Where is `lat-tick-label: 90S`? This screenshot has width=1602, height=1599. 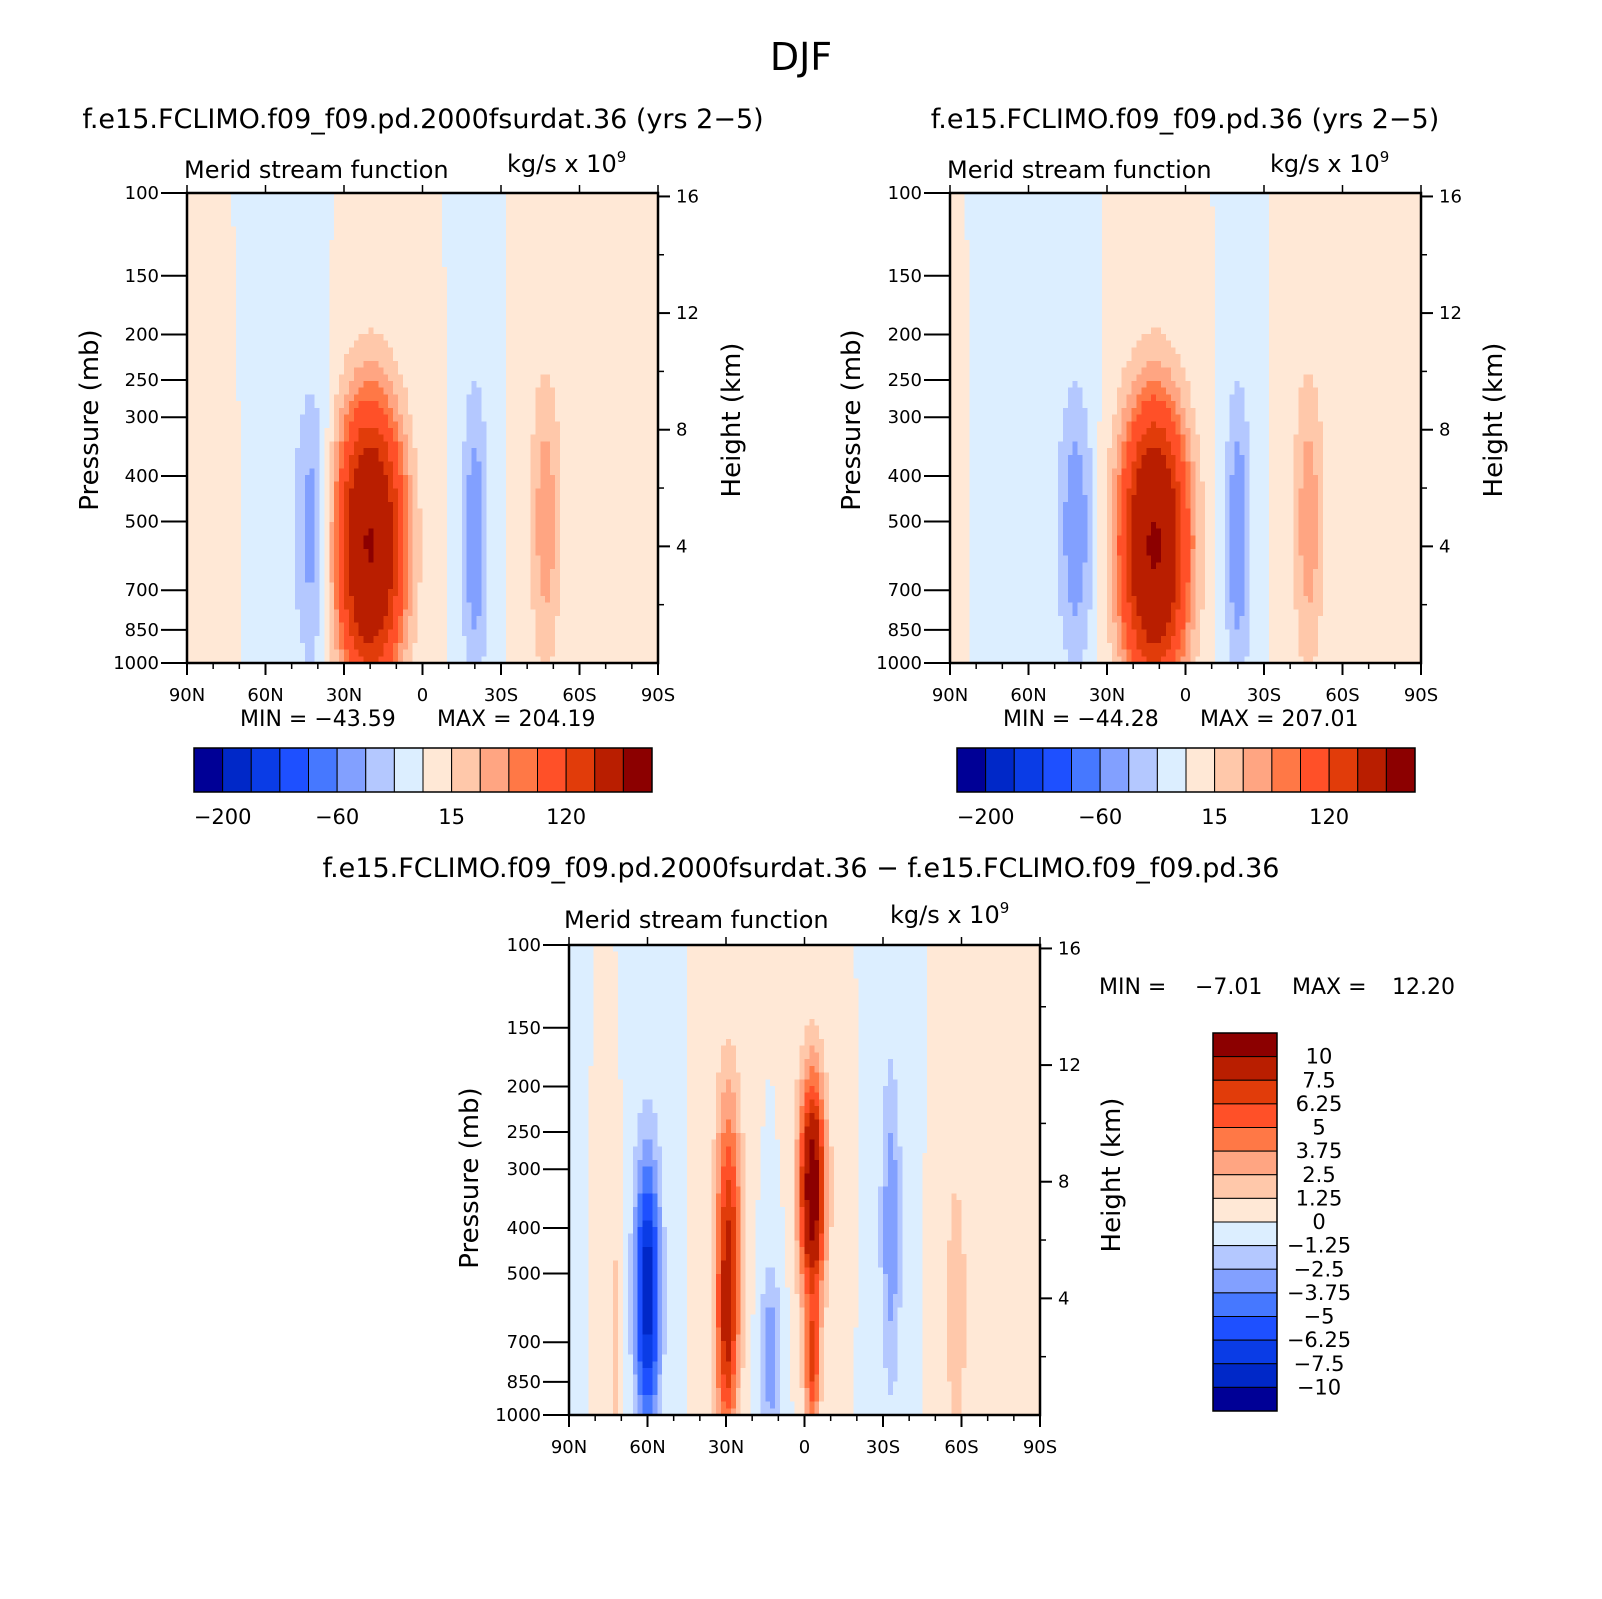
lat-tick-label: 90S is located at coordinates (1040, 1447).